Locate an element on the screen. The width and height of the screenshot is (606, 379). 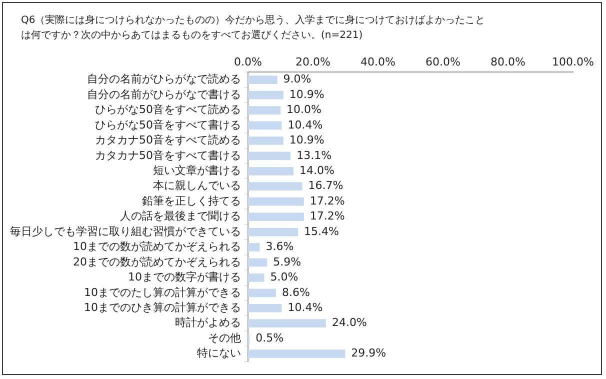
x-tick-label: 80.0% is located at coordinates (508, 61).